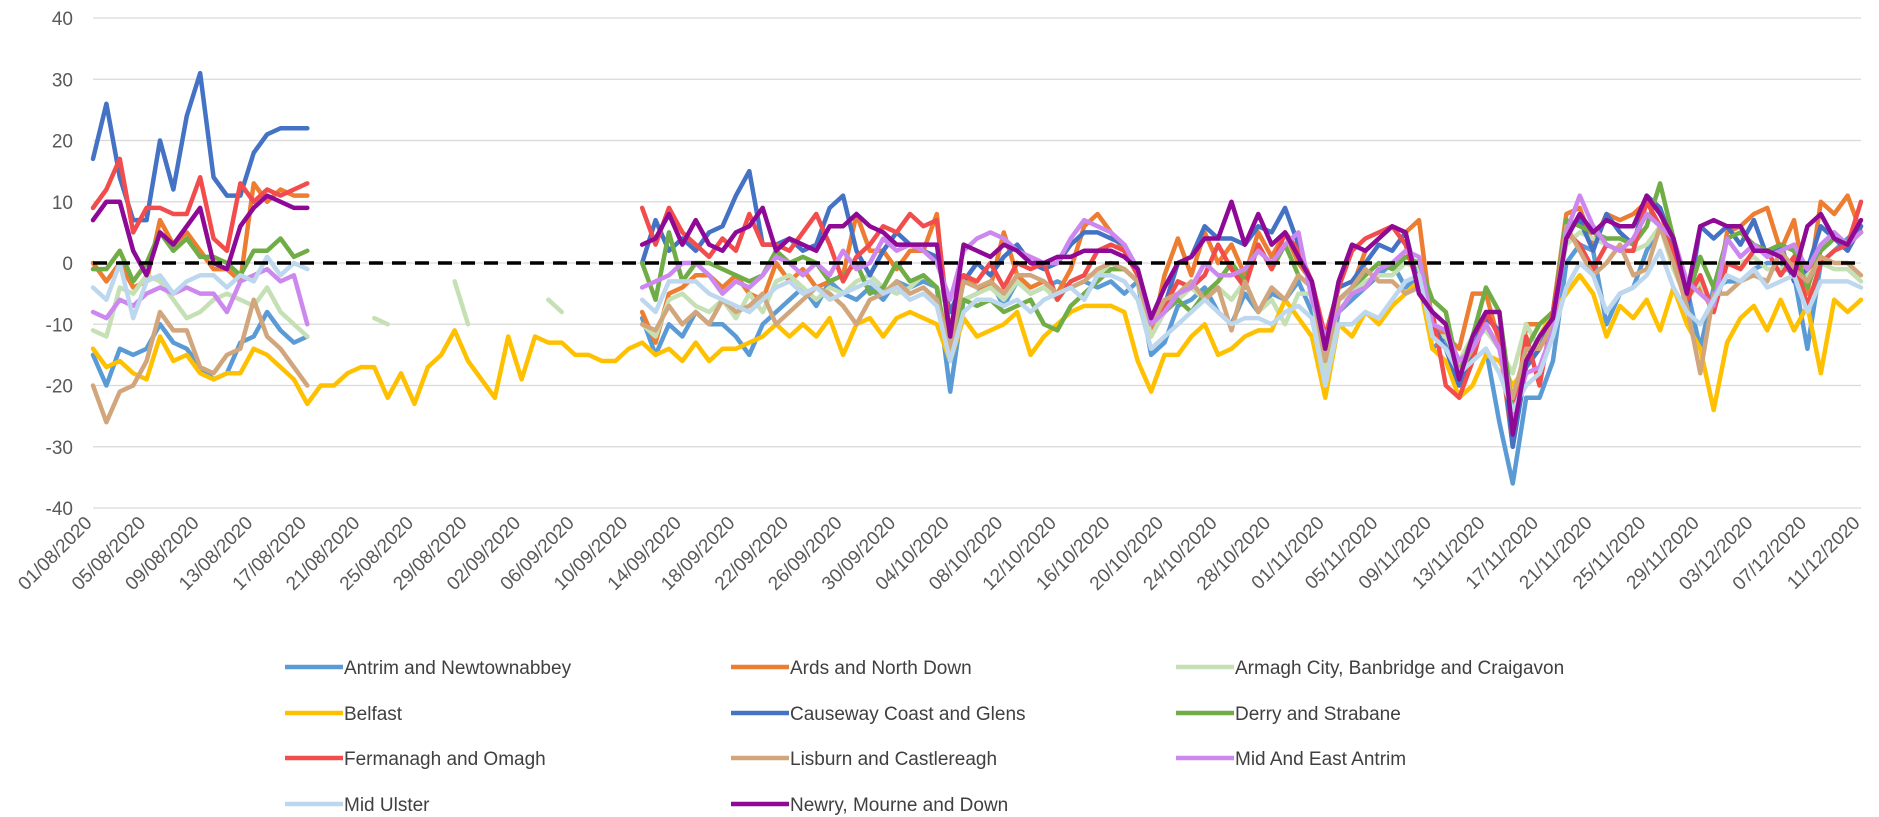 This screenshot has height=817, width=1879. What do you see at coordinates (59, 325) in the screenshot?
I see `y-tick-label: -10` at bounding box center [59, 325].